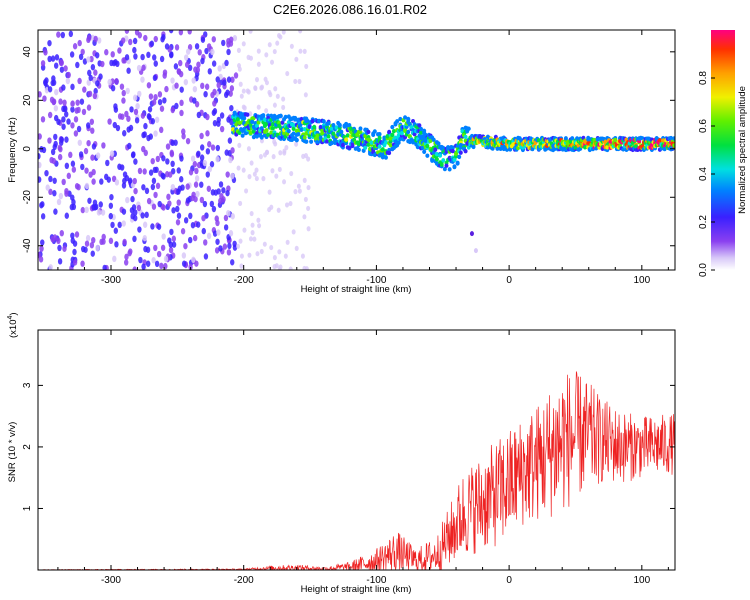  What do you see at coordinates (641, 280) in the screenshot?
I see `x-tick-label: 100` at bounding box center [641, 280].